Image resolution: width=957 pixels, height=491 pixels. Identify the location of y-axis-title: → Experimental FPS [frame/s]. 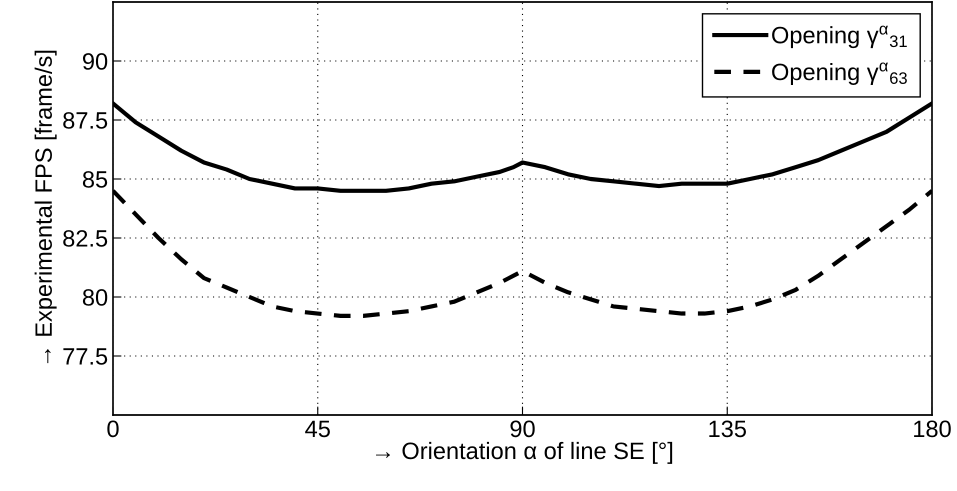
(45, 207).